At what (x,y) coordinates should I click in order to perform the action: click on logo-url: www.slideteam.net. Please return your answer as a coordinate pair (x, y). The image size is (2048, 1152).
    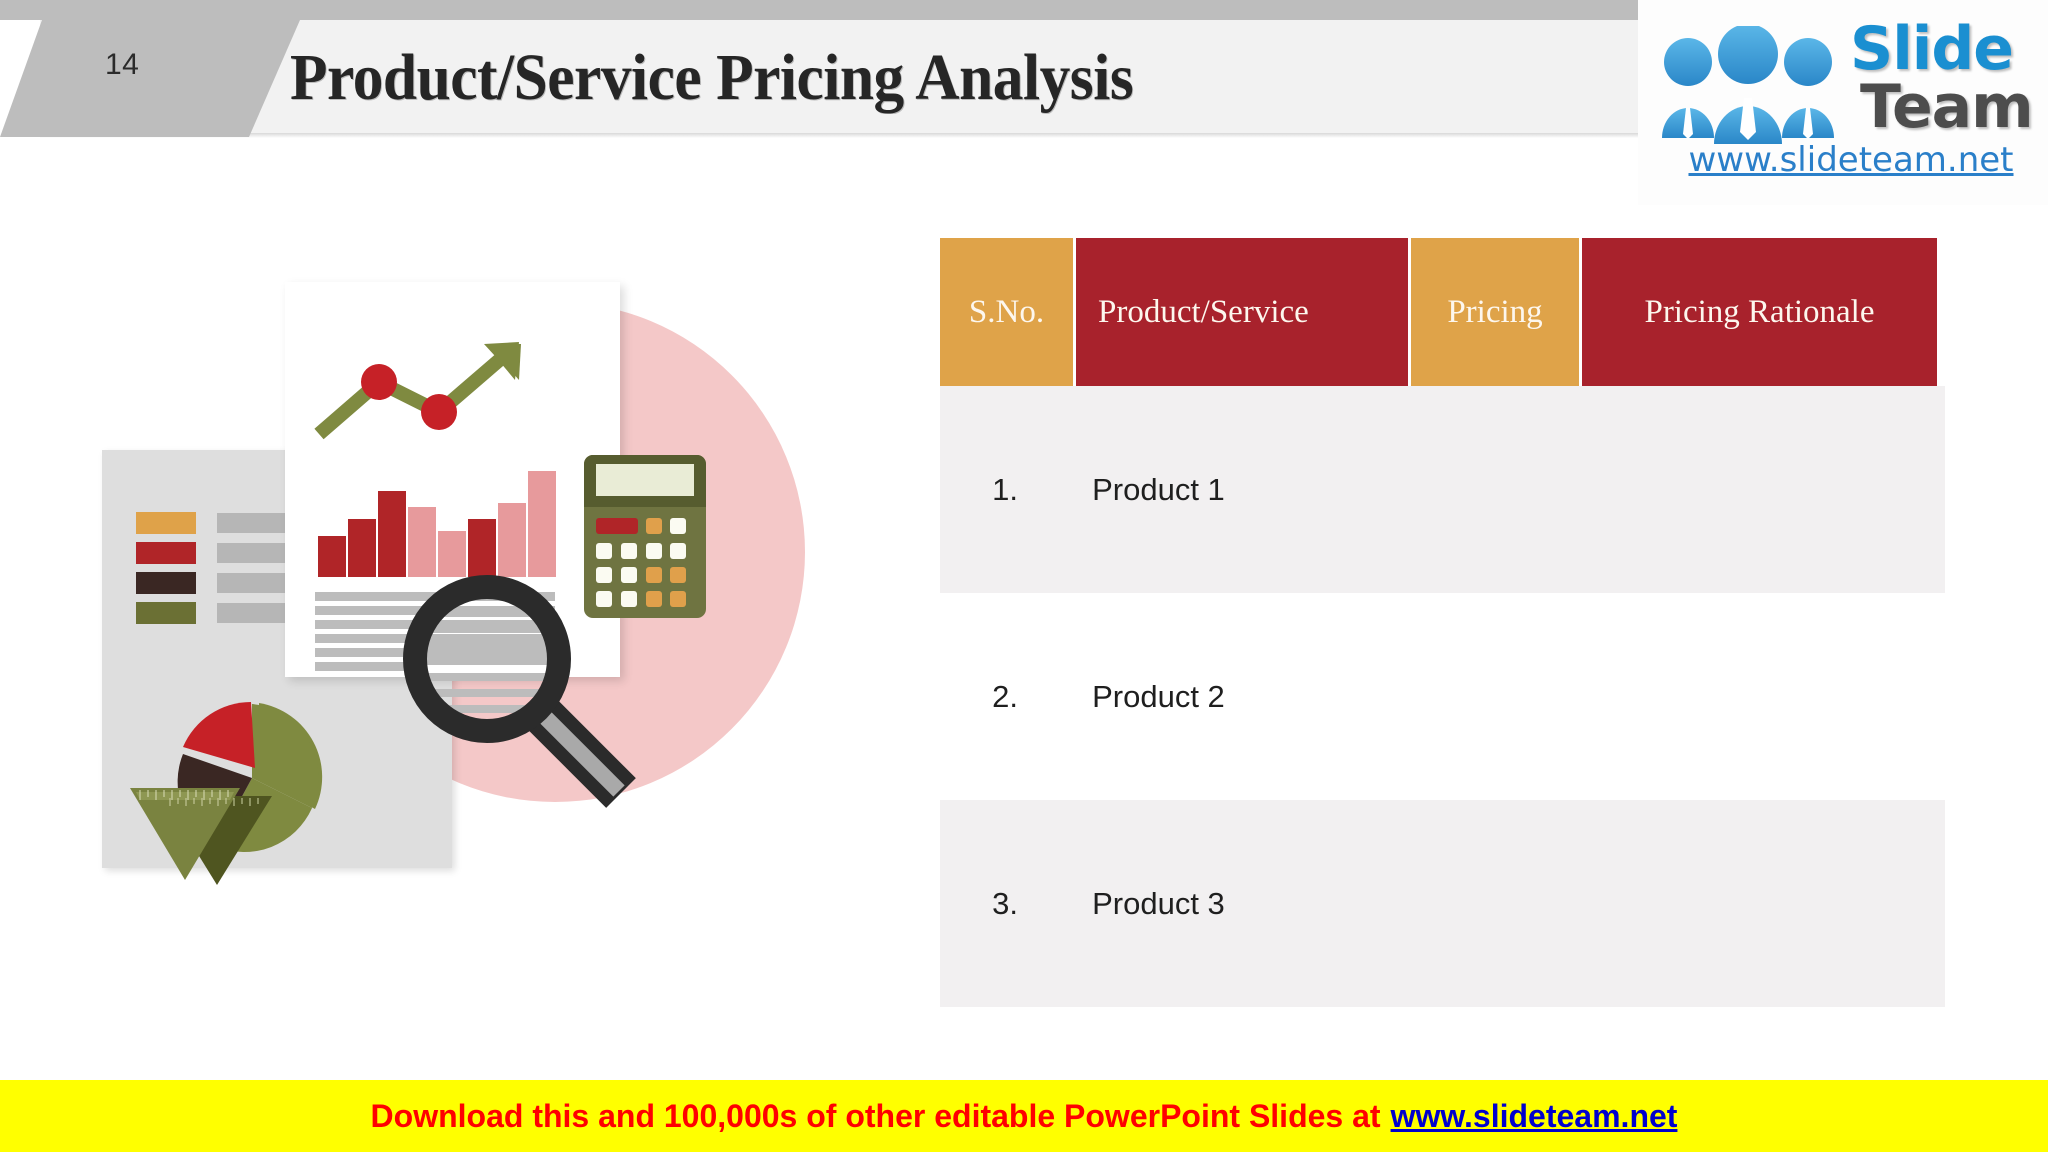
    Looking at the image, I should click on (1851, 160).